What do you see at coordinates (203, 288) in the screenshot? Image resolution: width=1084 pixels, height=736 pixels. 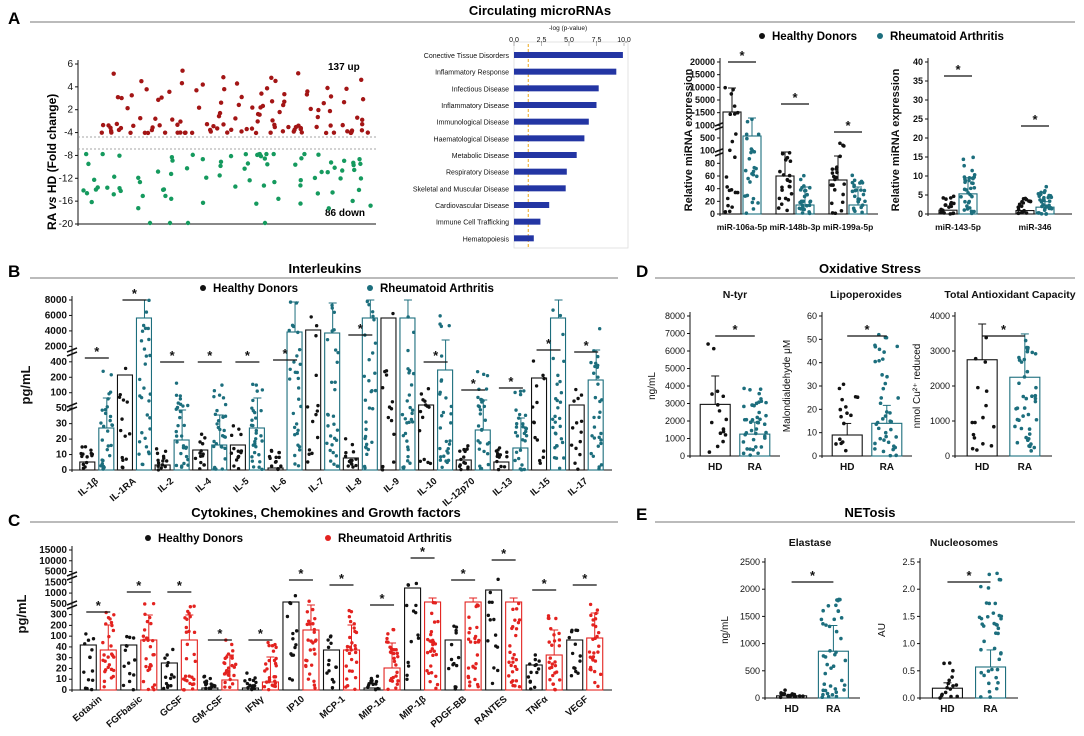 I see `legend-b-hd-marker` at bounding box center [203, 288].